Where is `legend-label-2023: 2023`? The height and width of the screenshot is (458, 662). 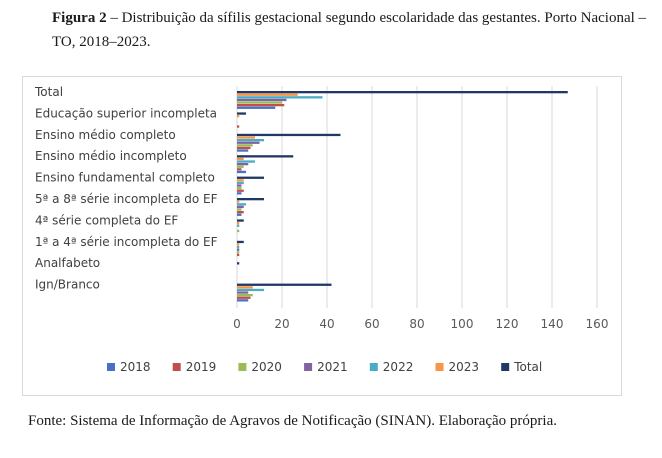 legend-label-2023: 2023 is located at coordinates (464, 367).